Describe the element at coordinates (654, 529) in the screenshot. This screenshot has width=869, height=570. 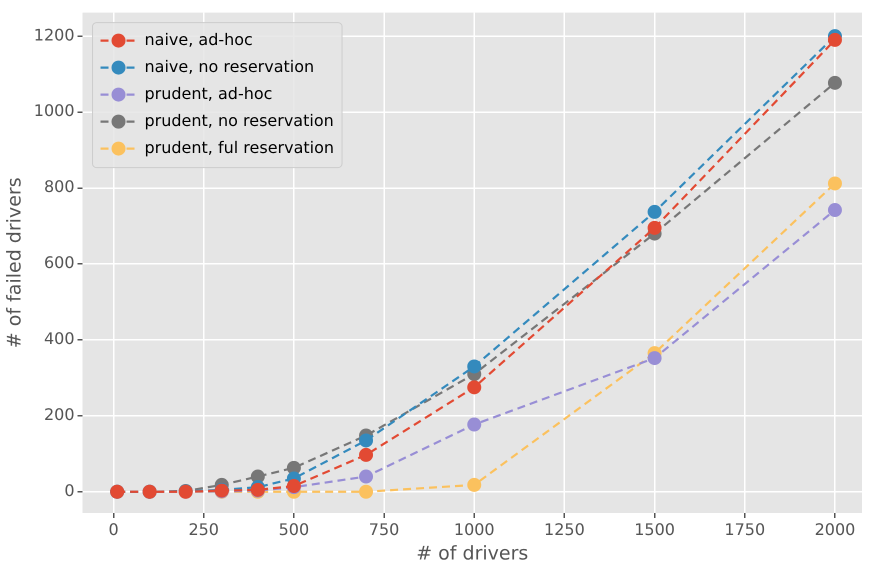
I see `x-tick-label: 1500` at that location.